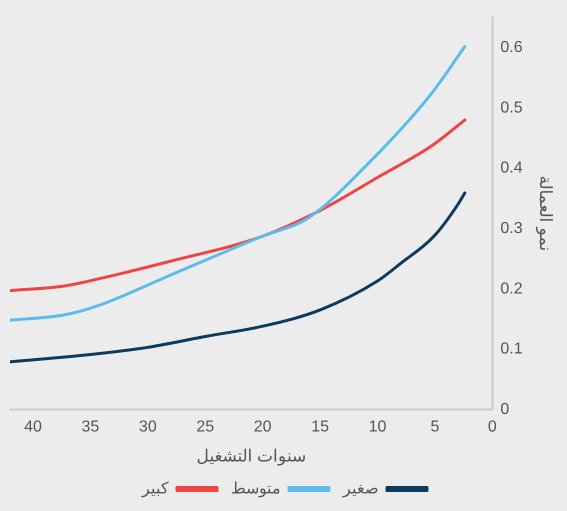 Image resolution: width=567 pixels, height=511 pixels. What do you see at coordinates (205, 427) in the screenshot?
I see `x-tick-label: 25` at bounding box center [205, 427].